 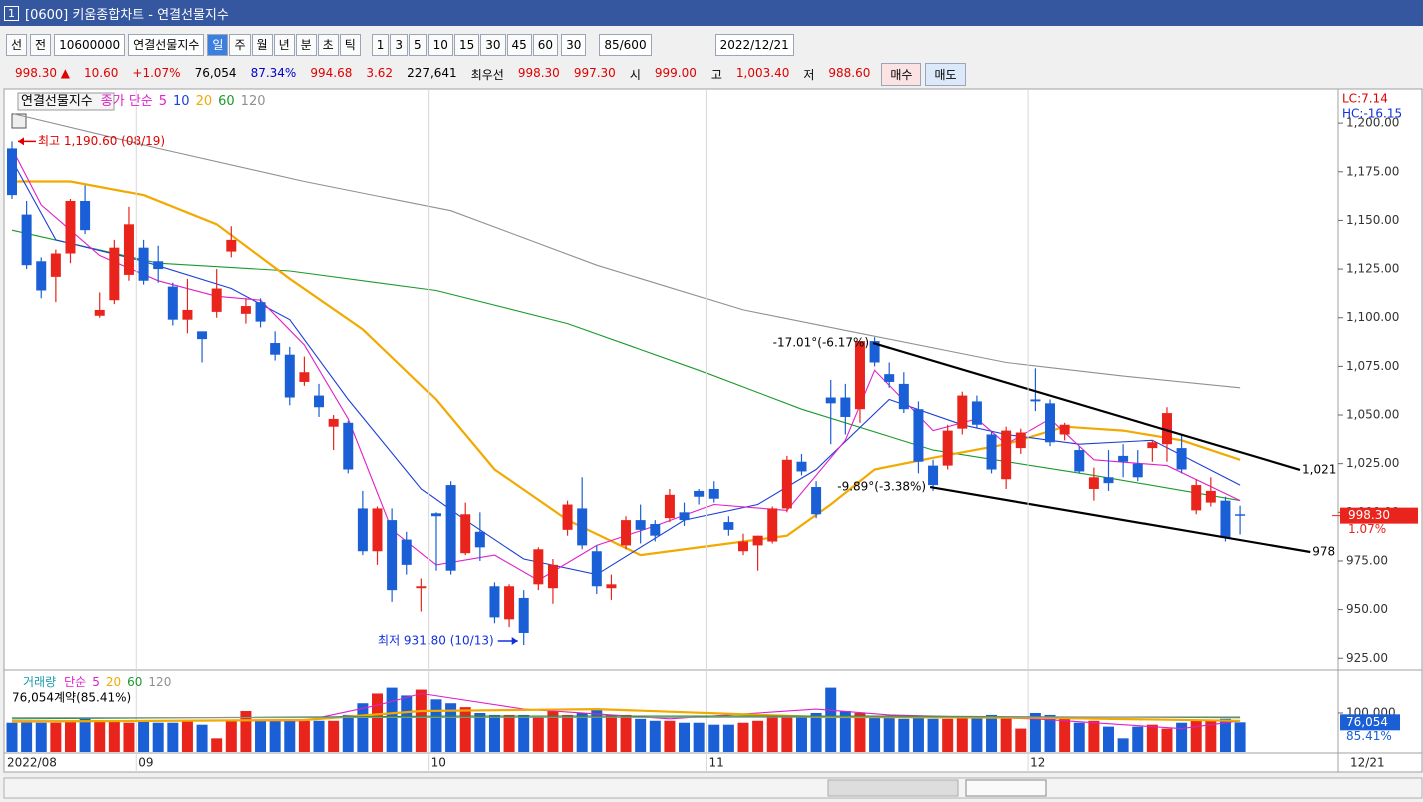 What do you see at coordinates (306, 45) in the screenshot?
I see `period-button: 분` at bounding box center [306, 45].